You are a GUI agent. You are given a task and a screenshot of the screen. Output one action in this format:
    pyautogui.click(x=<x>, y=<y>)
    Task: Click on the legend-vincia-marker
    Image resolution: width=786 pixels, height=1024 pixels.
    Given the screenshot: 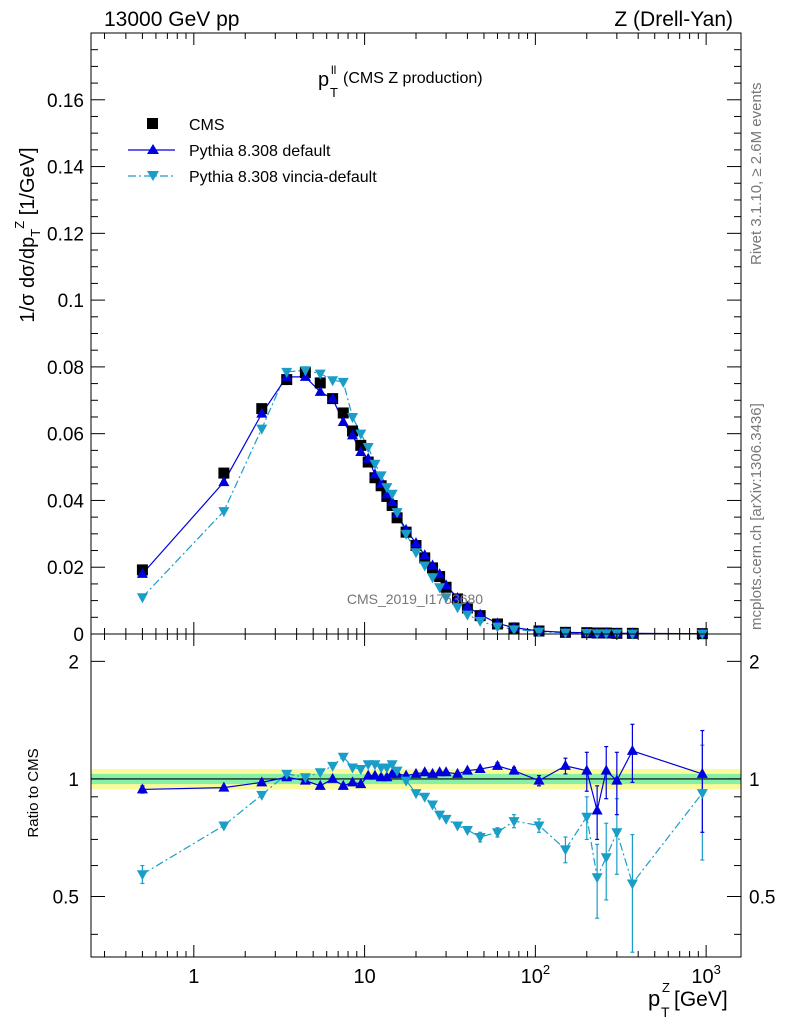 What is the action you would take?
    pyautogui.click(x=153, y=176)
    